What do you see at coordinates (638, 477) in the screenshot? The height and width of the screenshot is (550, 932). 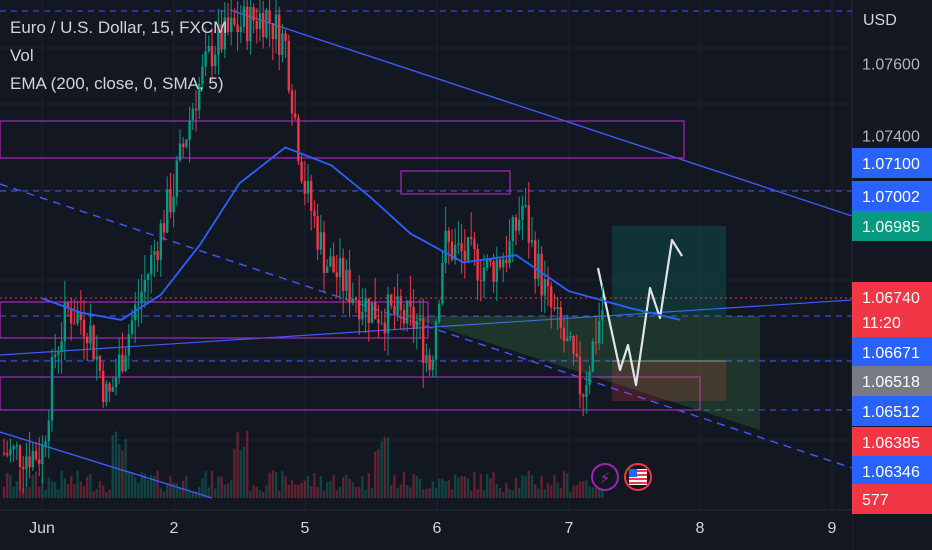 I see `us-flag-event-icon` at bounding box center [638, 477].